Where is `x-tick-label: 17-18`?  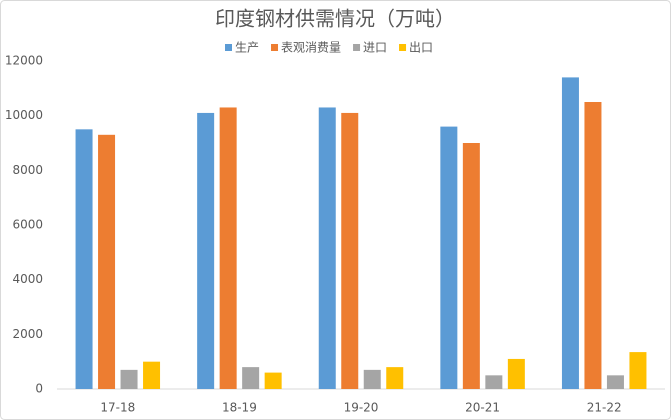 x-tick-label: 17-18 is located at coordinates (117, 408).